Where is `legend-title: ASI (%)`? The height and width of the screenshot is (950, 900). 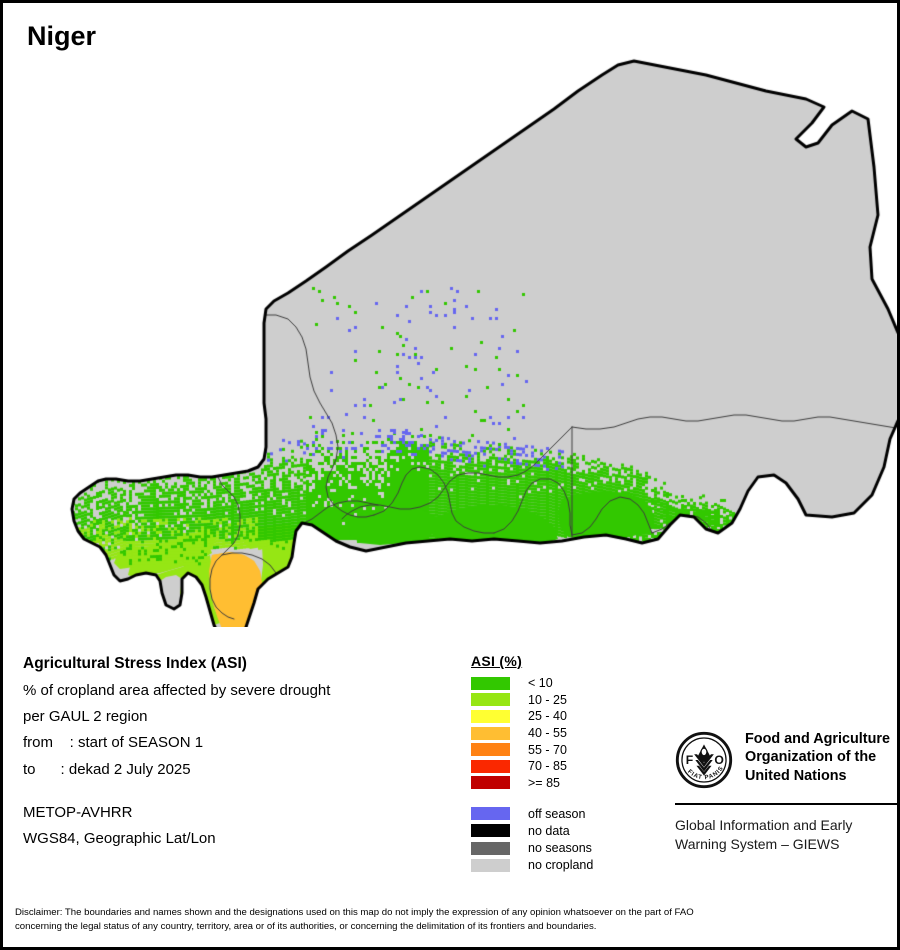 legend-title: ASI (%) is located at coordinates (497, 661).